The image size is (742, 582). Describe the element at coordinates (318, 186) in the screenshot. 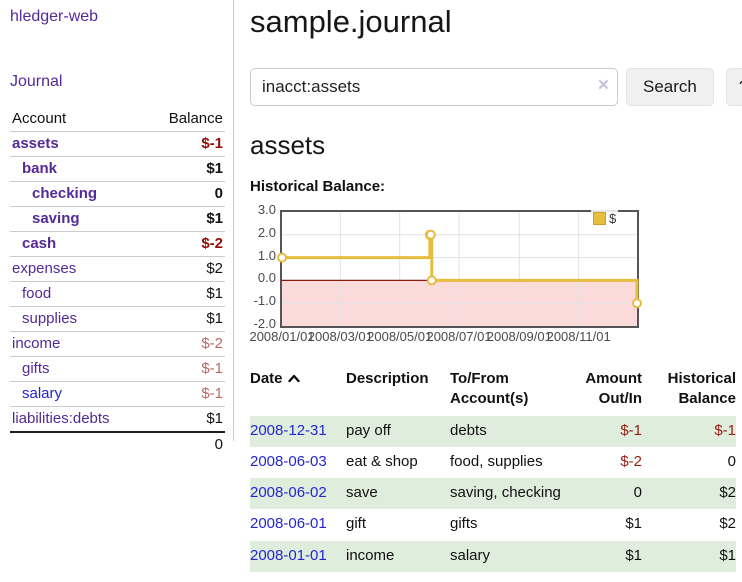

I see `chart-title: Historical Balance:` at that location.